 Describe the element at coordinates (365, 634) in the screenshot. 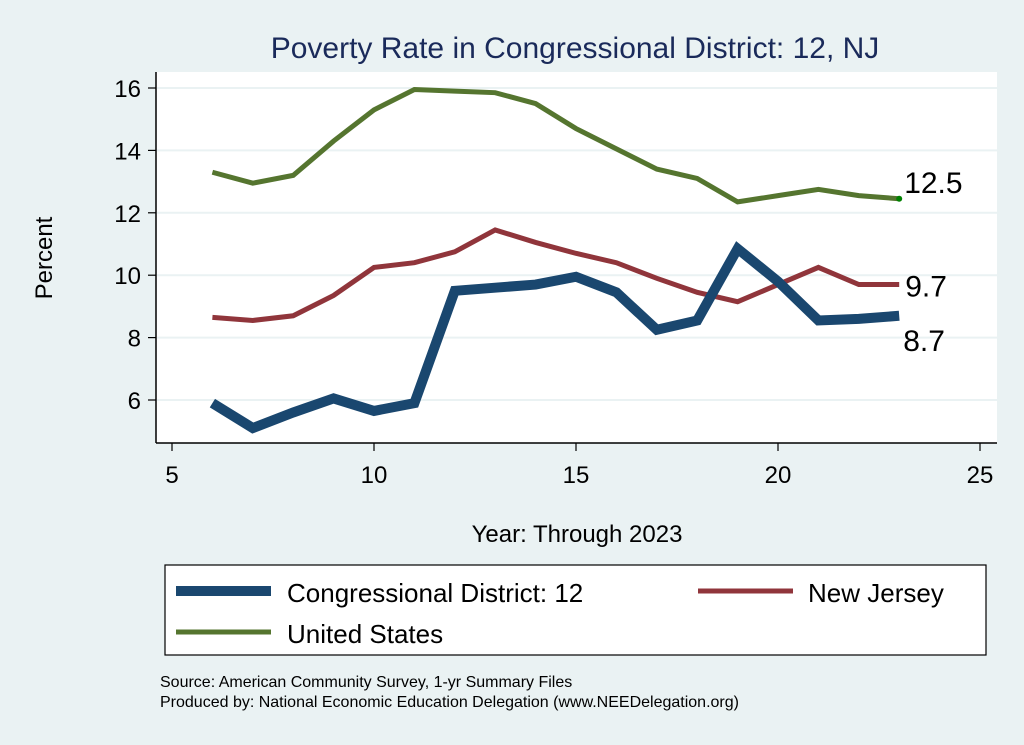

I see `legend-label-united-states: United States` at that location.